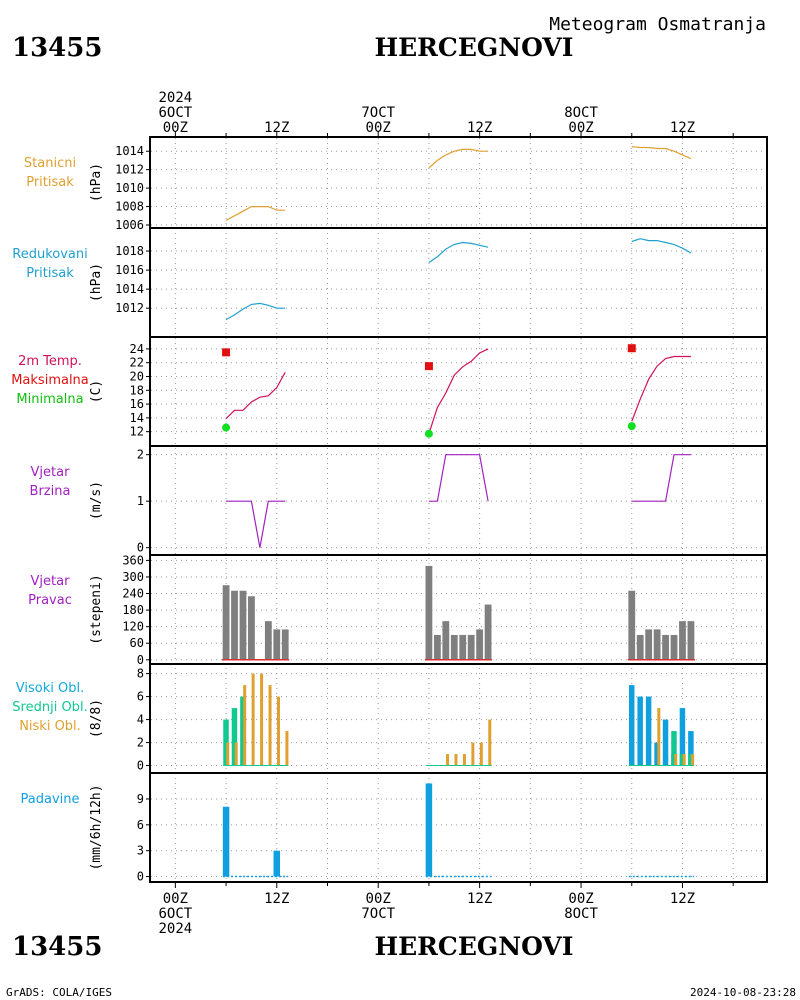 This screenshot has width=800, height=1000. What do you see at coordinates (57, 48) in the screenshot?
I see `station-id-top: 13455` at bounding box center [57, 48].